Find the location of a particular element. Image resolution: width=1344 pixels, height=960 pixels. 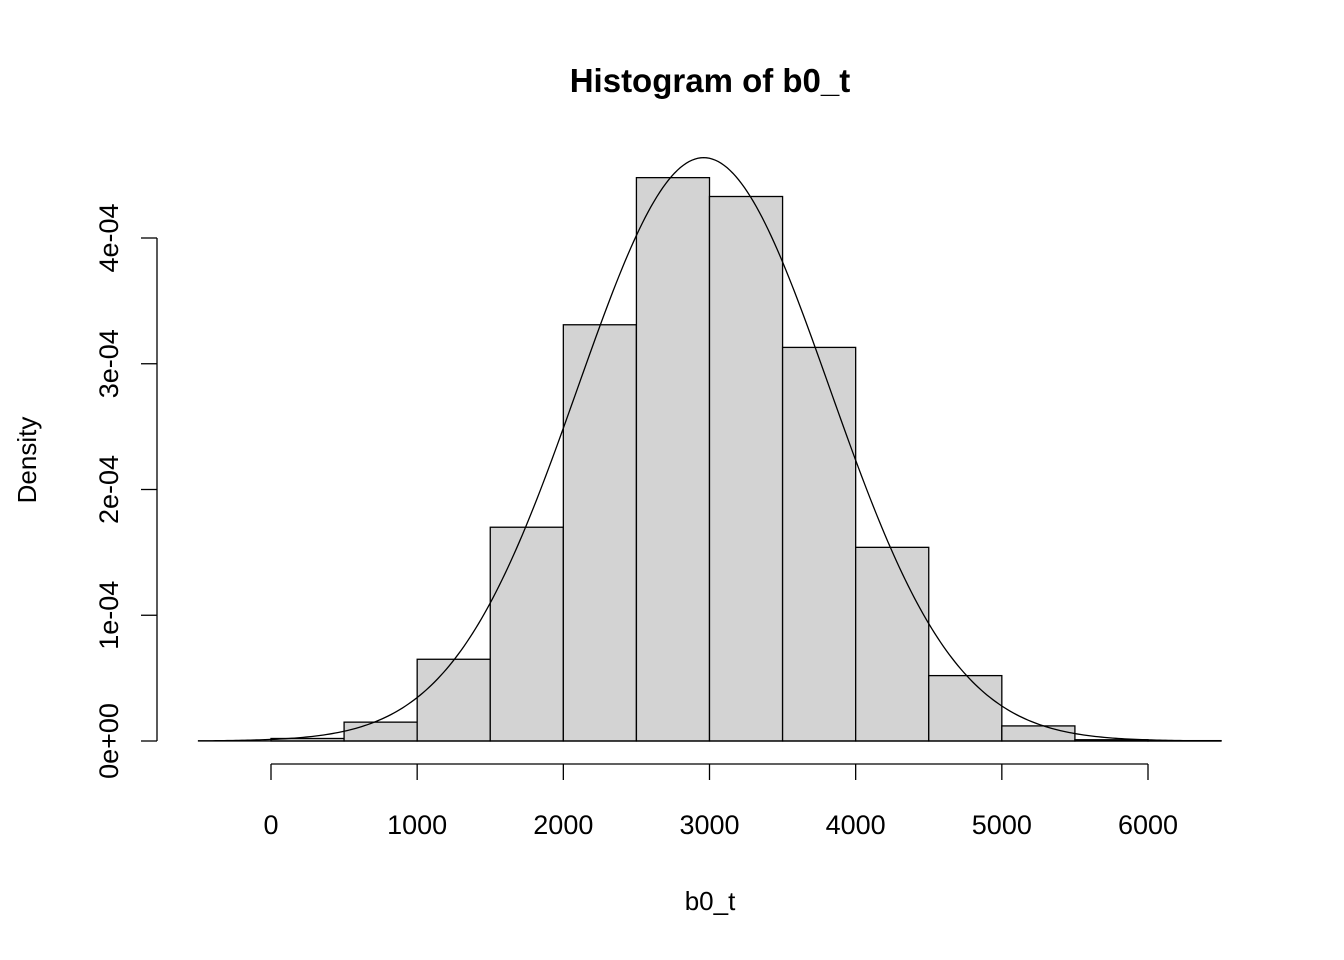

y-tick-label: 2e-04 is located at coordinates (109, 489).